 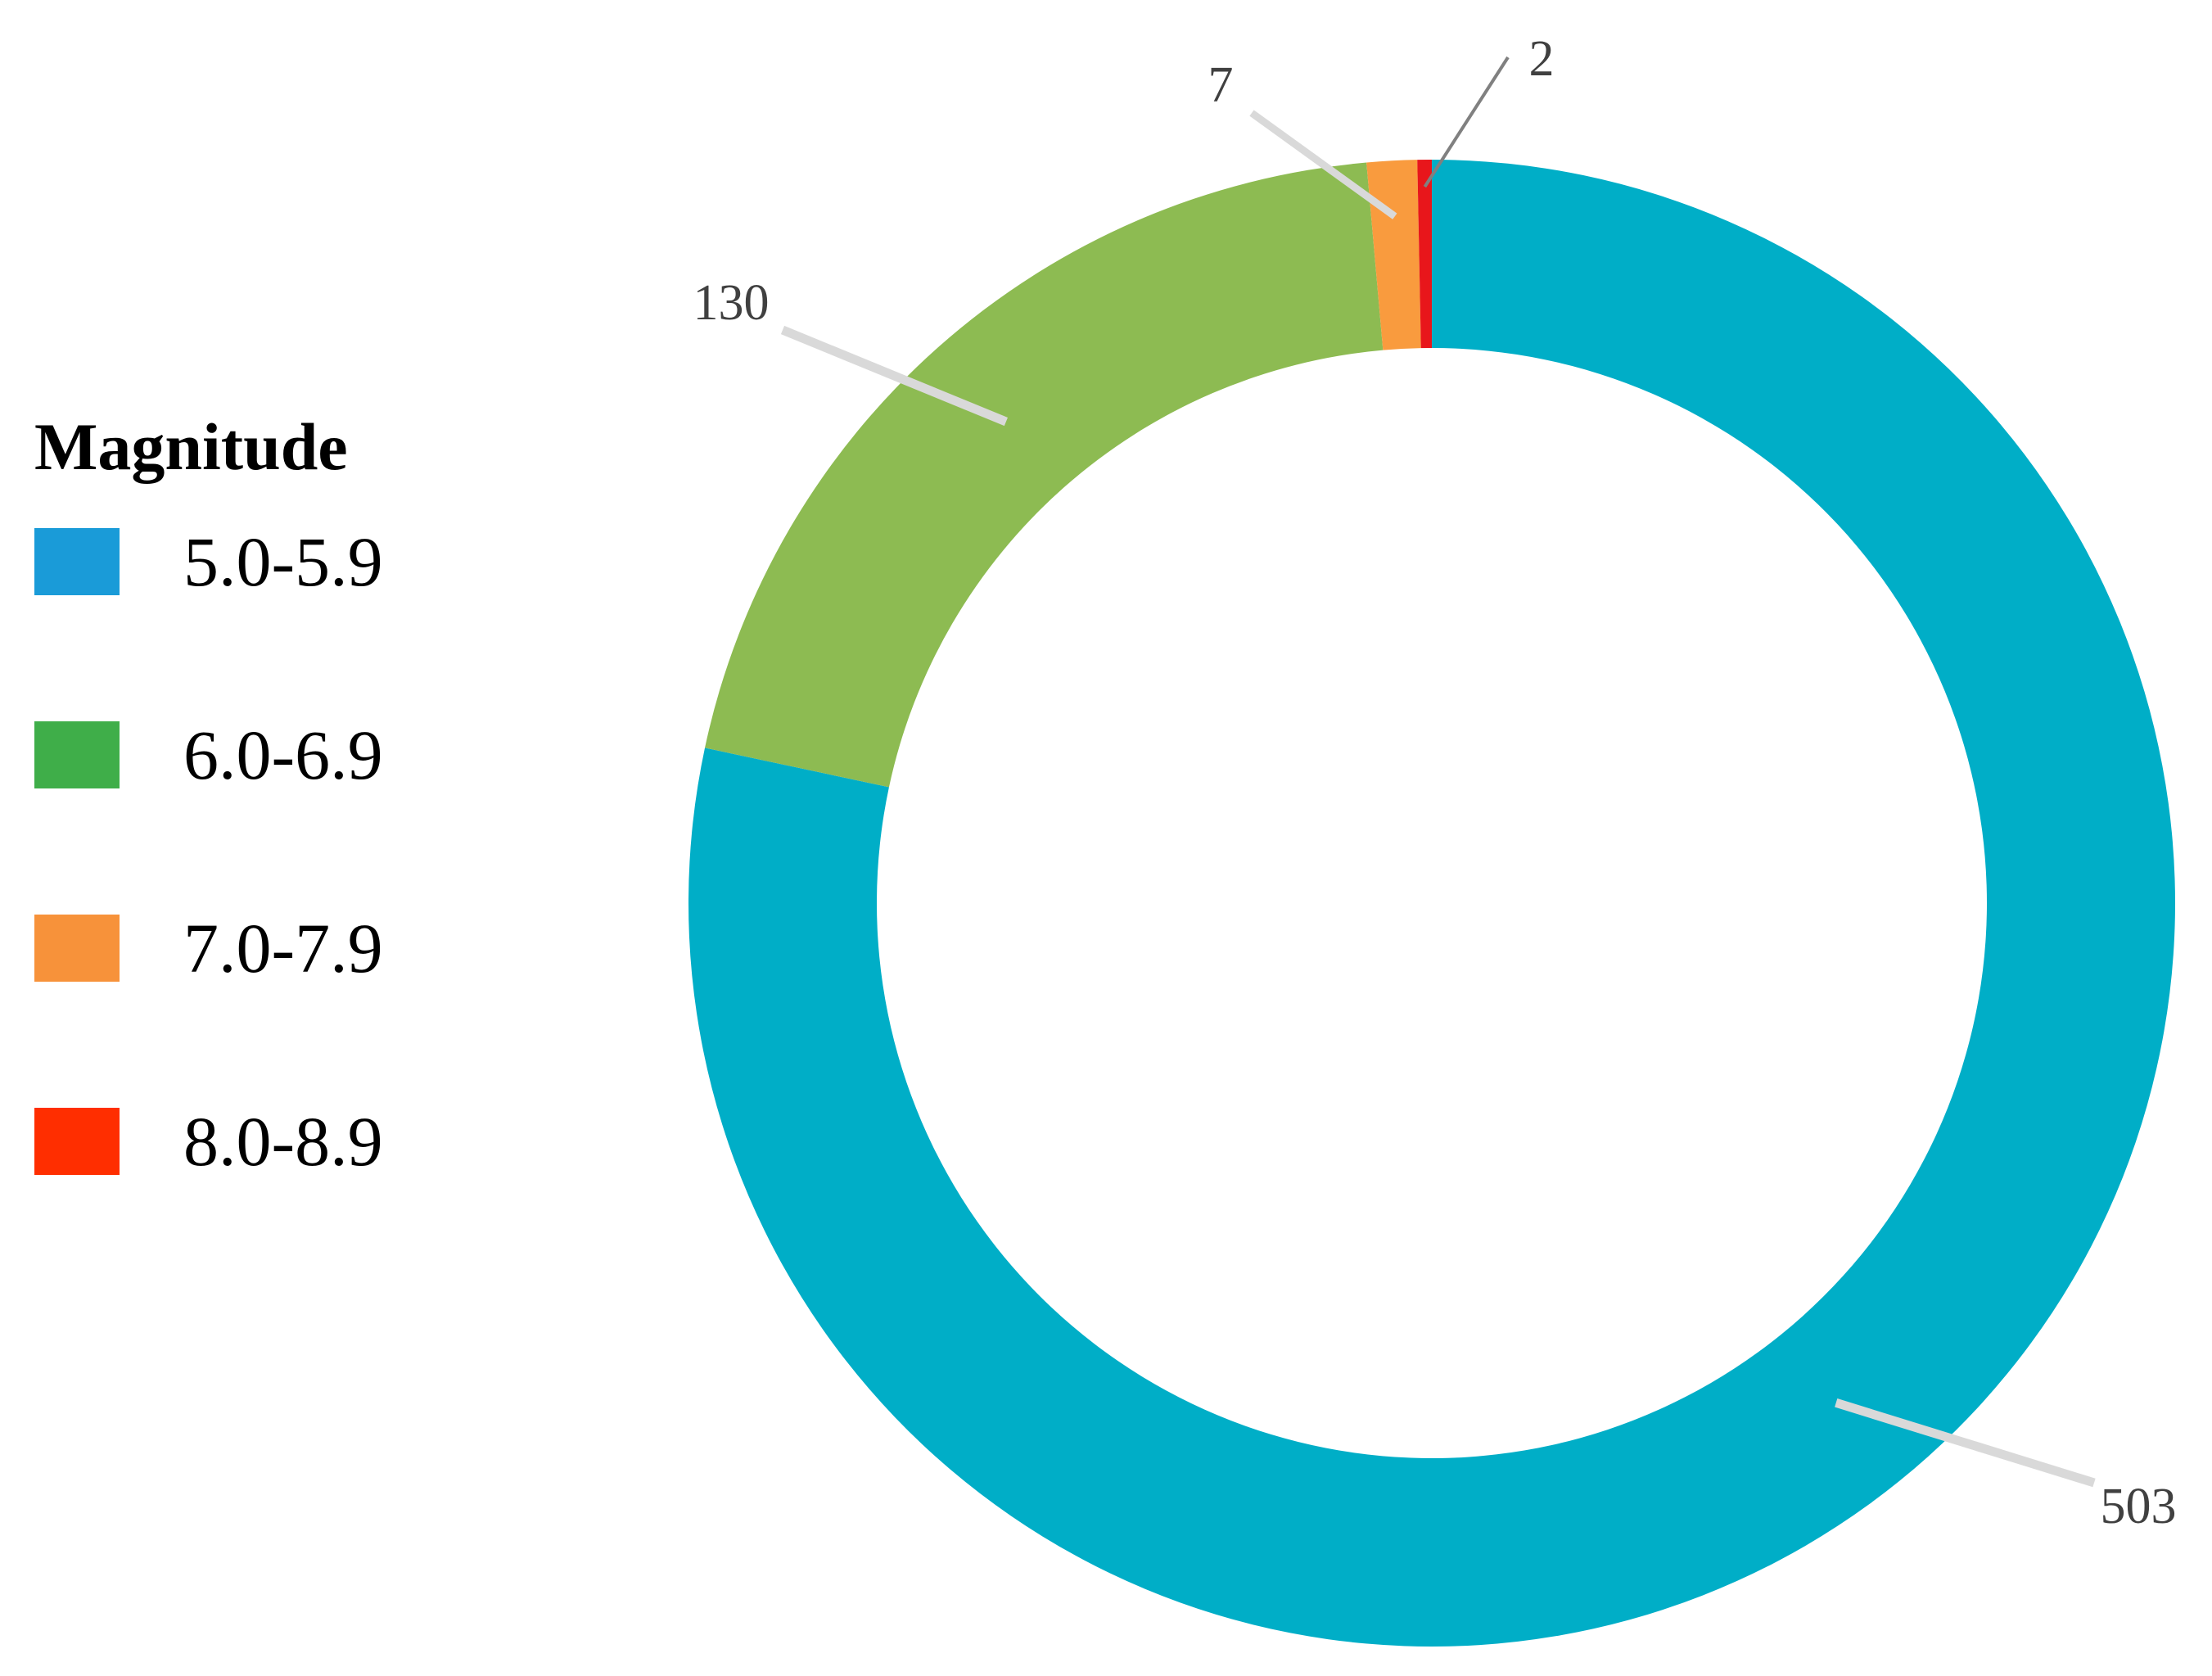 What do you see at coordinates (283, 755) in the screenshot?
I see `legend-label-1: 6.0-6.9` at bounding box center [283, 755].